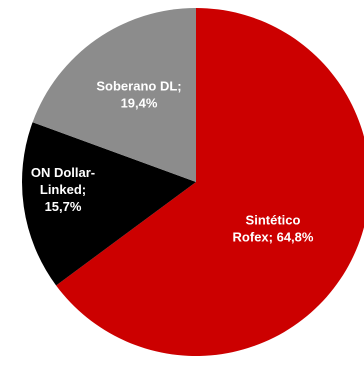  I want to click on slice-label-line: 19,4%, so click(139, 103).